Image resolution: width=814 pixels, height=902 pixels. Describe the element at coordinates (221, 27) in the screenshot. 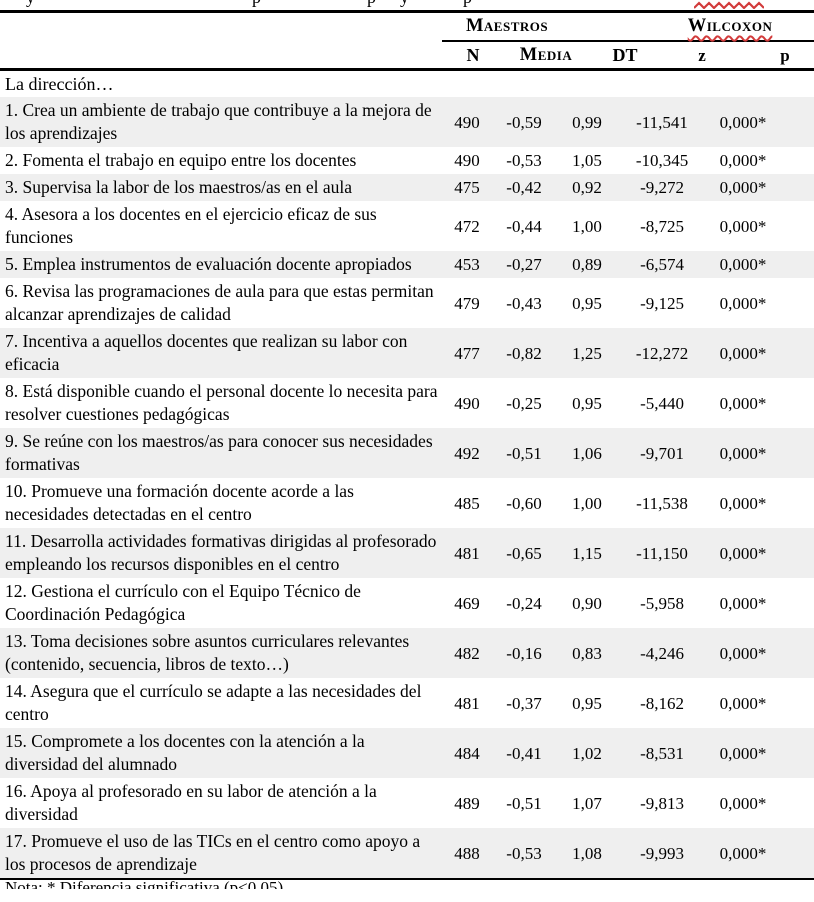

I see `group-header-empty` at that location.